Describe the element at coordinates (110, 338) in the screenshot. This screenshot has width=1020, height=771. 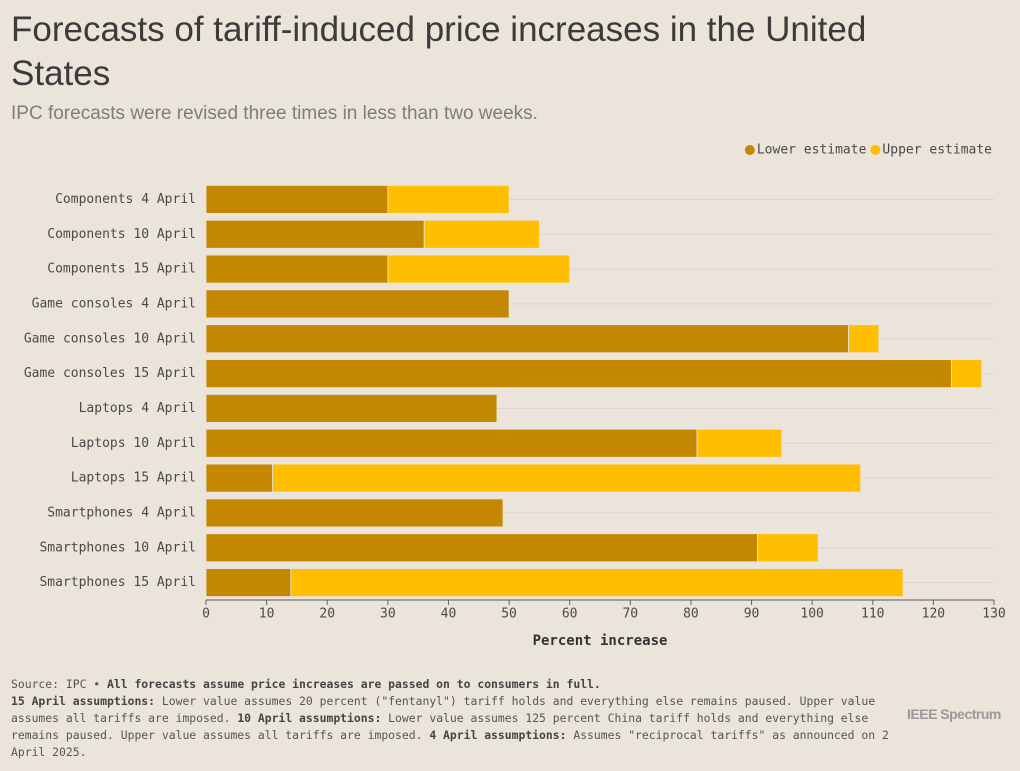
I see `y-tick-label: Game consoles 10 April` at that location.